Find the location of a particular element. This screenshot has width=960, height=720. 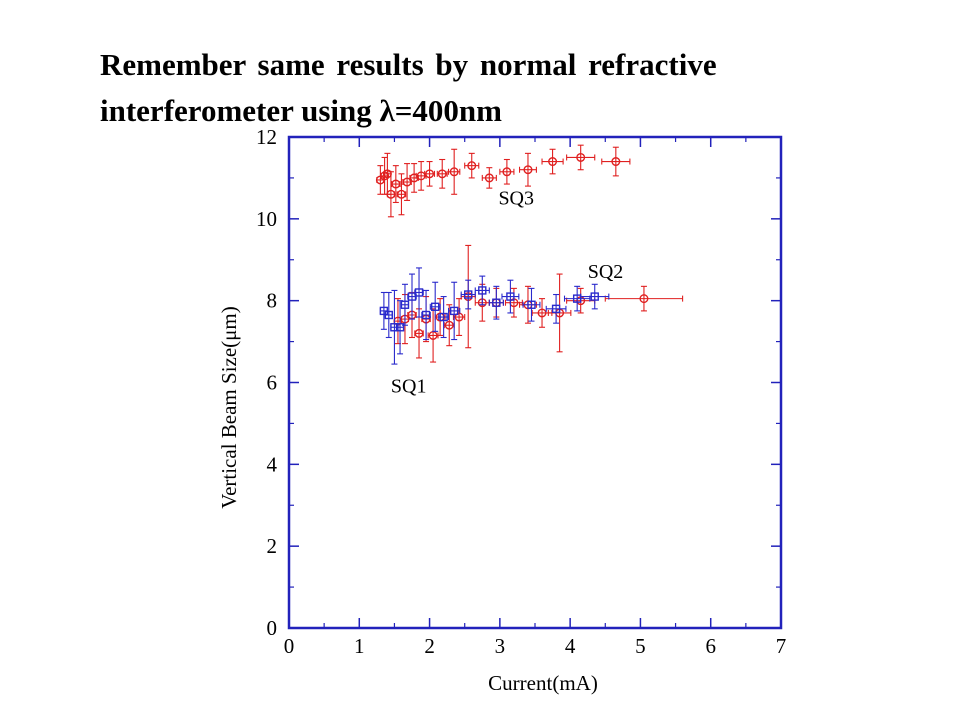

annotation-sq1: SQ1 is located at coordinates (409, 387).